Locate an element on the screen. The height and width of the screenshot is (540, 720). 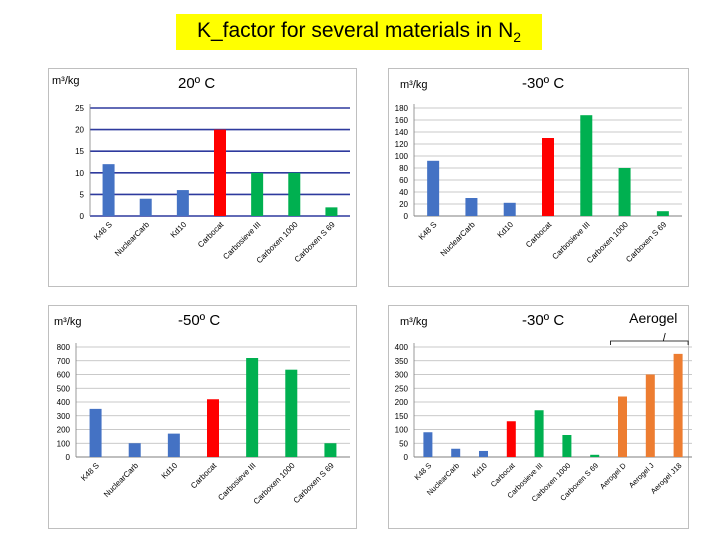
y-tick-label: 15 is located at coordinates (79, 151).